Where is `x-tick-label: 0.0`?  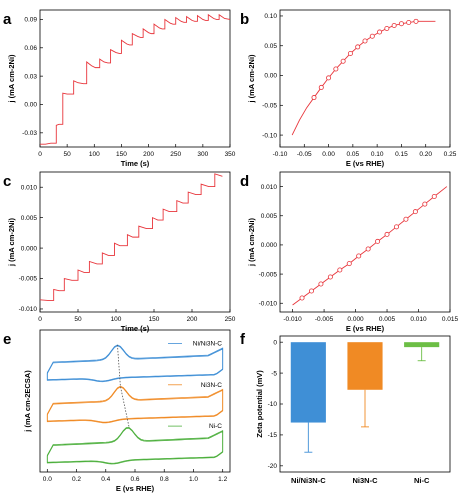
x-tick-label: 0.0 is located at coordinates (47, 479).